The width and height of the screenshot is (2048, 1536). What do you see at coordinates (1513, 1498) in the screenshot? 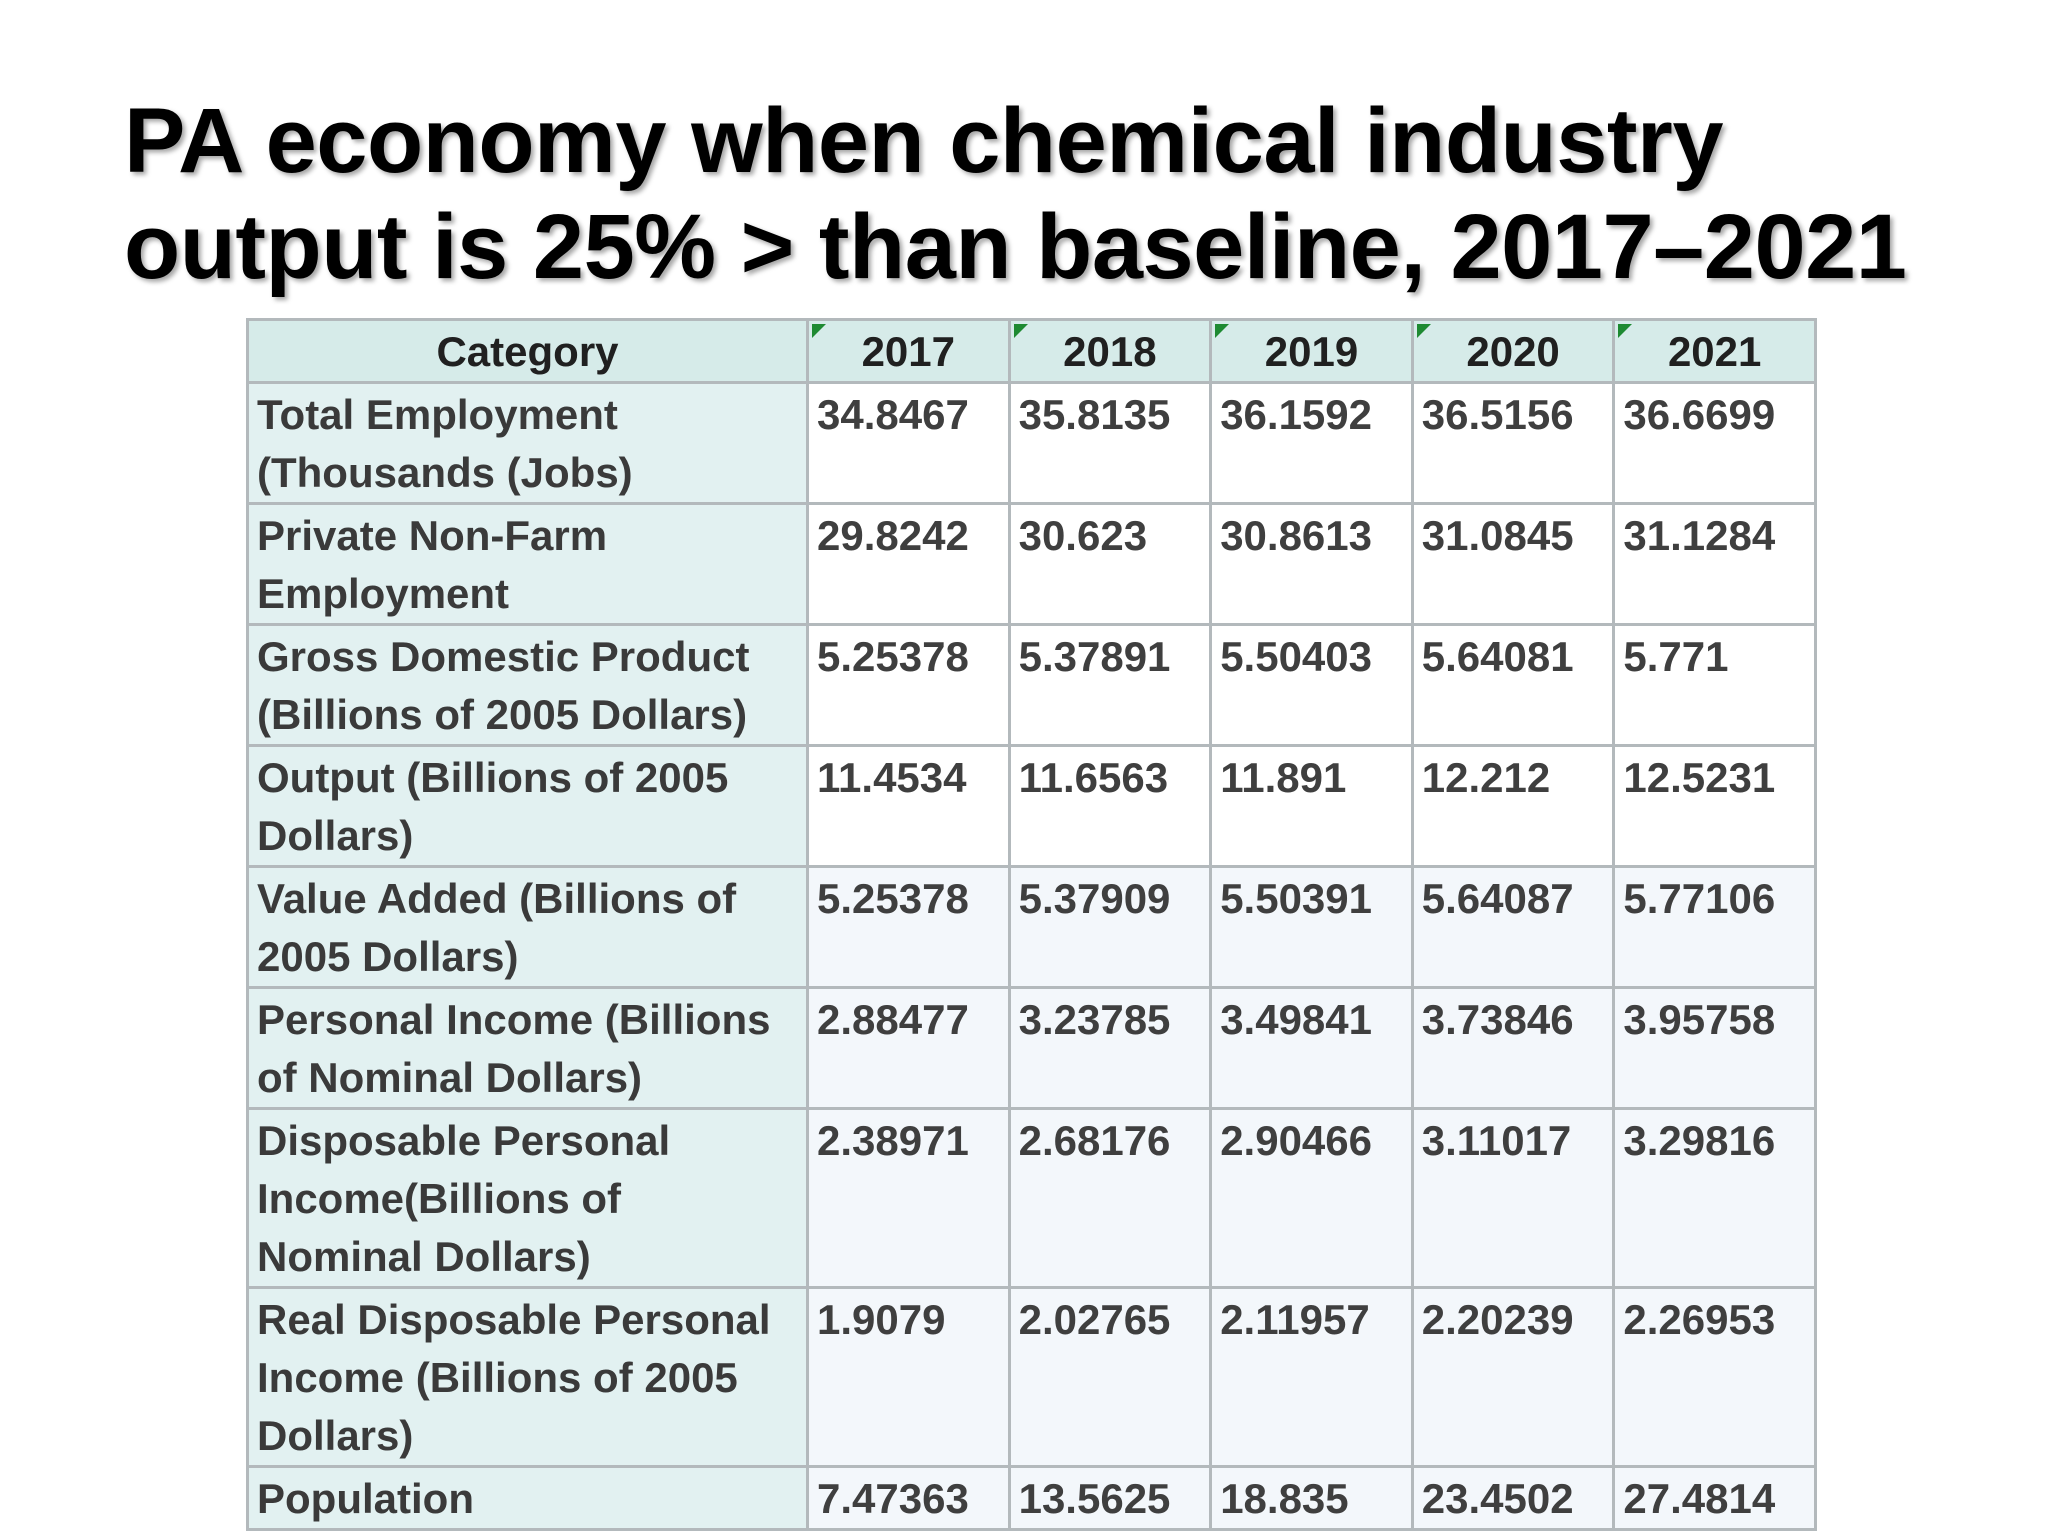
I see `table-cell: 23.4502` at bounding box center [1513, 1498].